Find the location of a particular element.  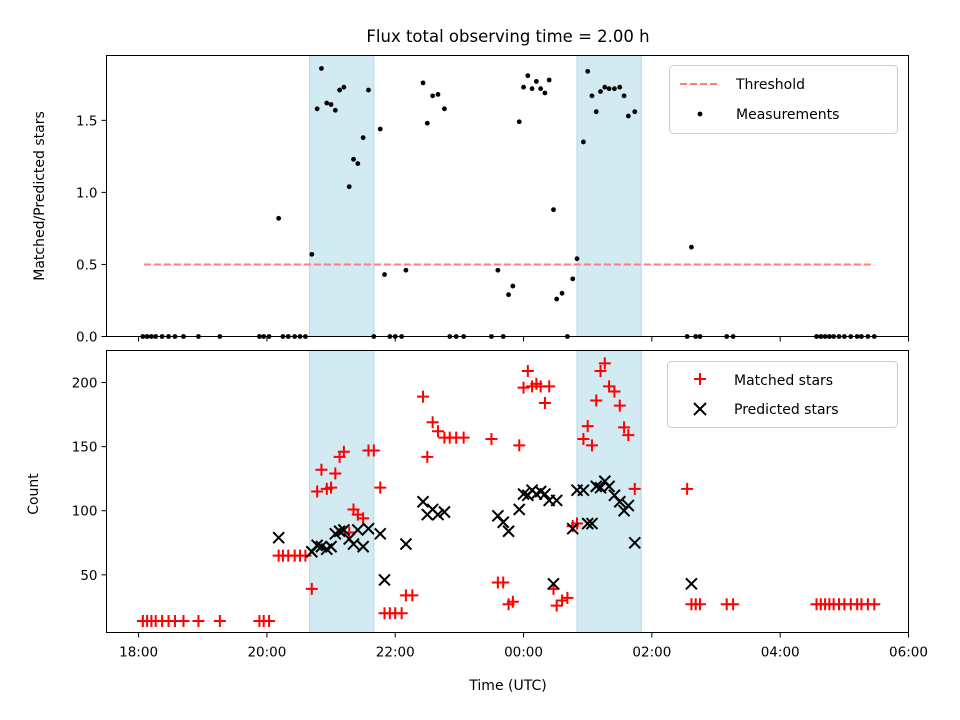

bottom-y-ticks: 50 100 150 200 is located at coordinates (89, 480).